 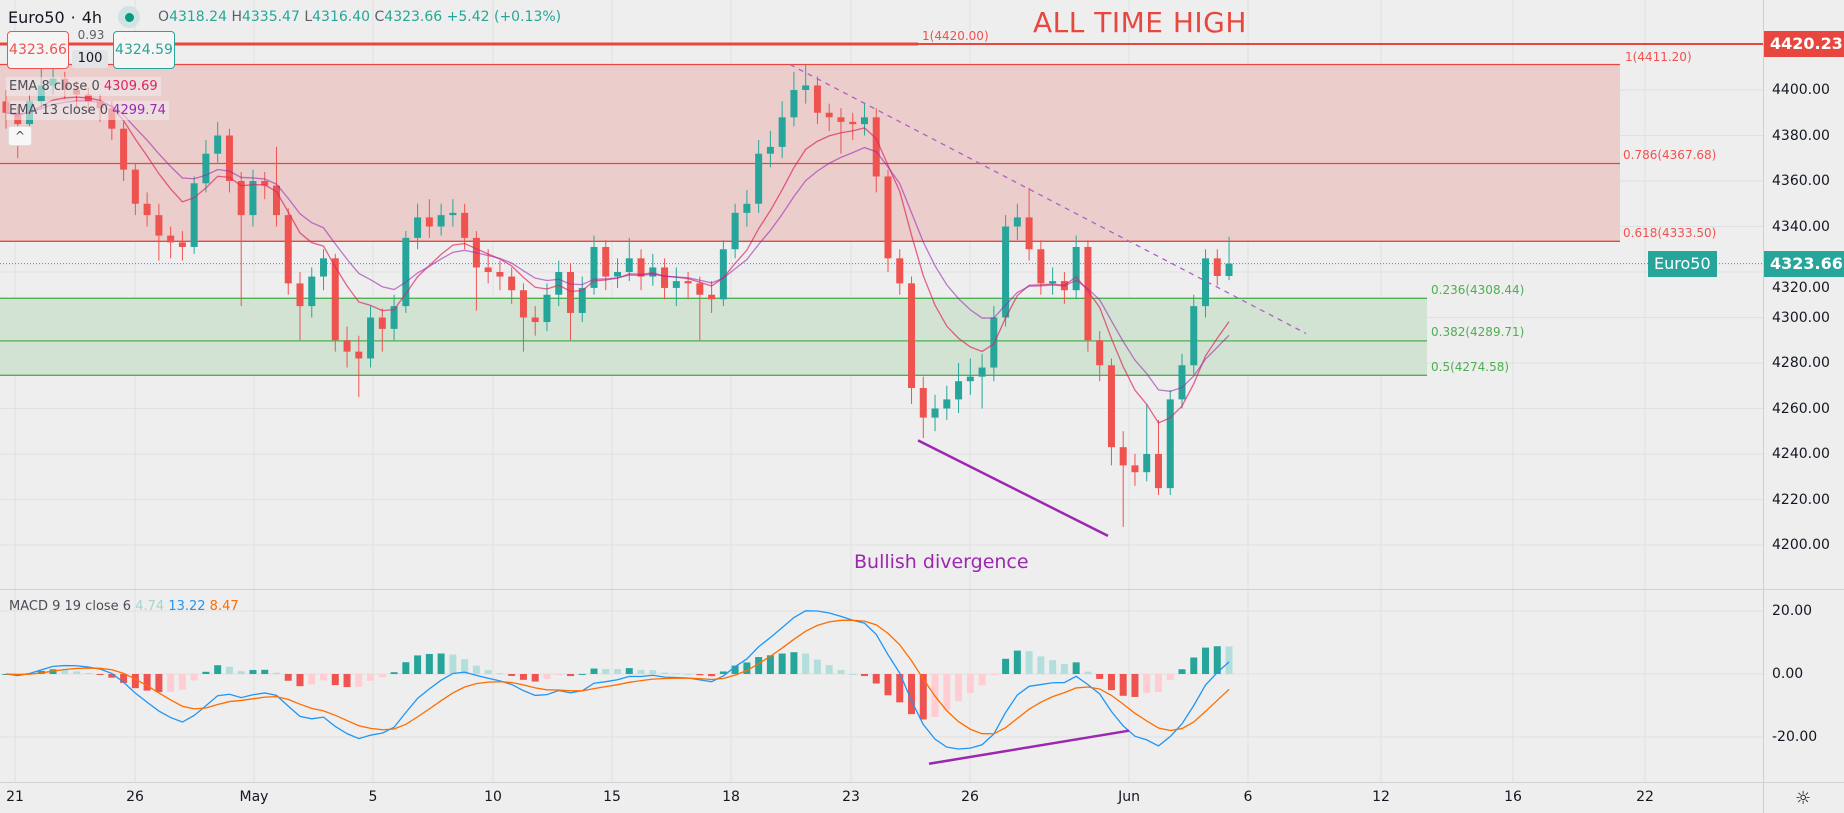 What do you see at coordinates (254, 797) in the screenshot?
I see `time-axis-label: May` at bounding box center [254, 797].